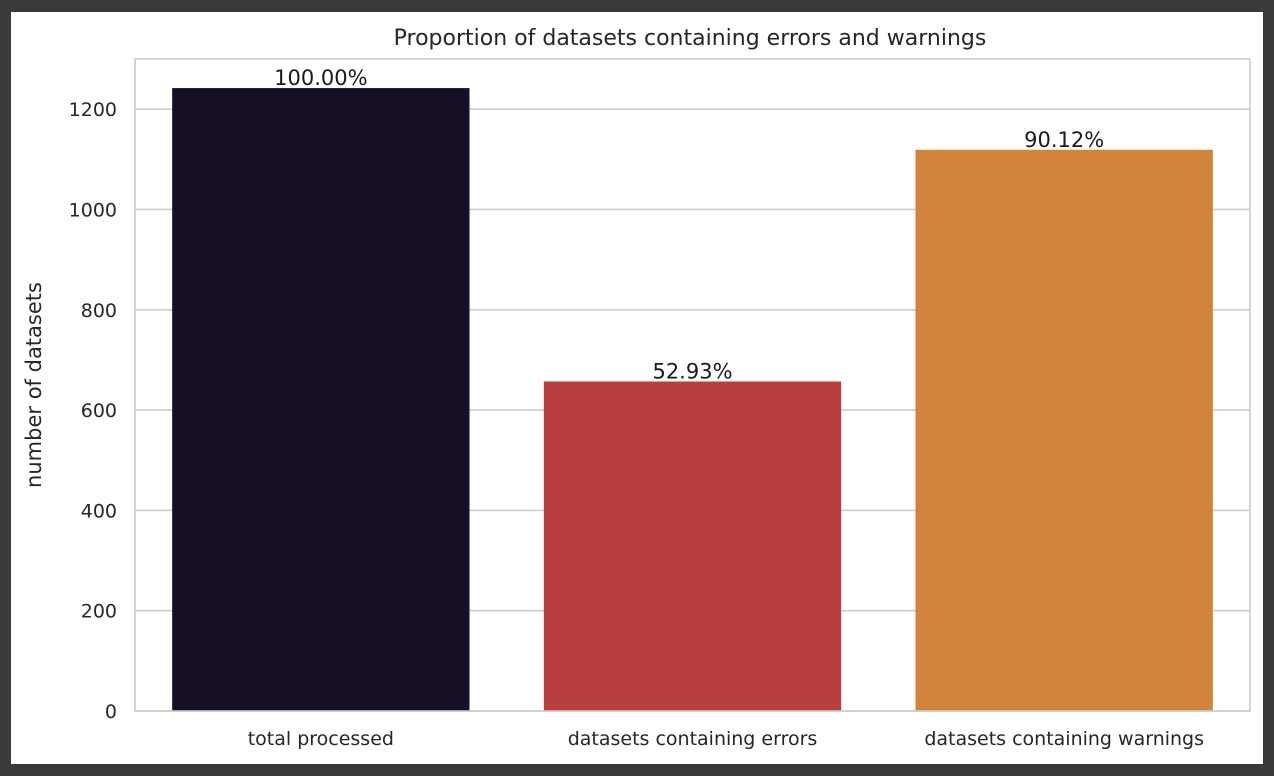 The width and height of the screenshot is (1274, 776). Describe the element at coordinates (99, 411) in the screenshot. I see `y-tick-label: 600` at that location.